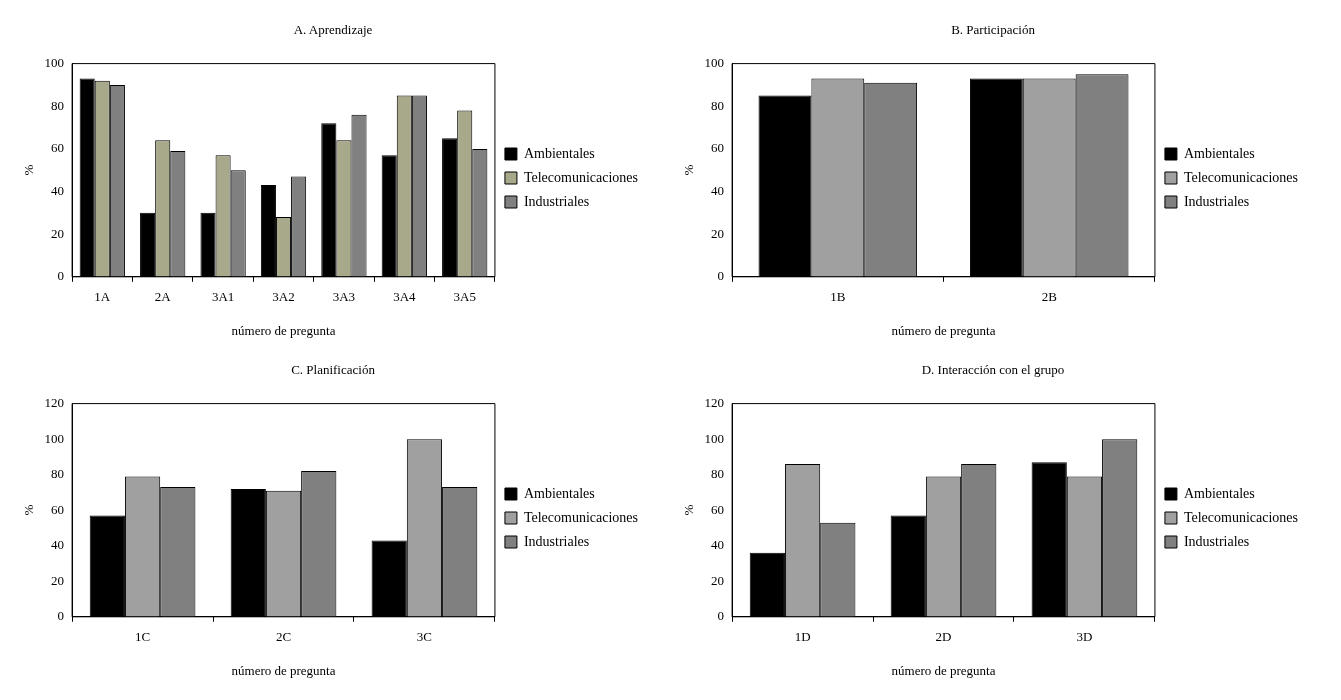 The image size is (1341, 700). I want to click on x-tick-label: 3A5, so click(464, 297).